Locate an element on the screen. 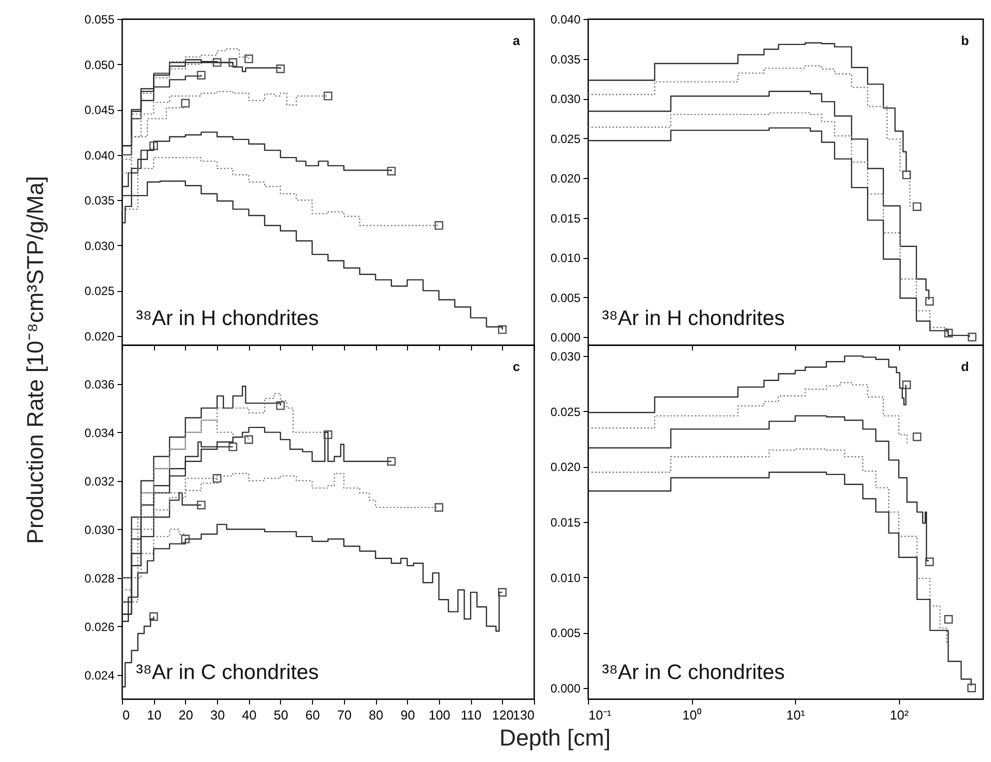 This screenshot has width=991, height=762. x-tick-label: 130 is located at coordinates (523, 715).